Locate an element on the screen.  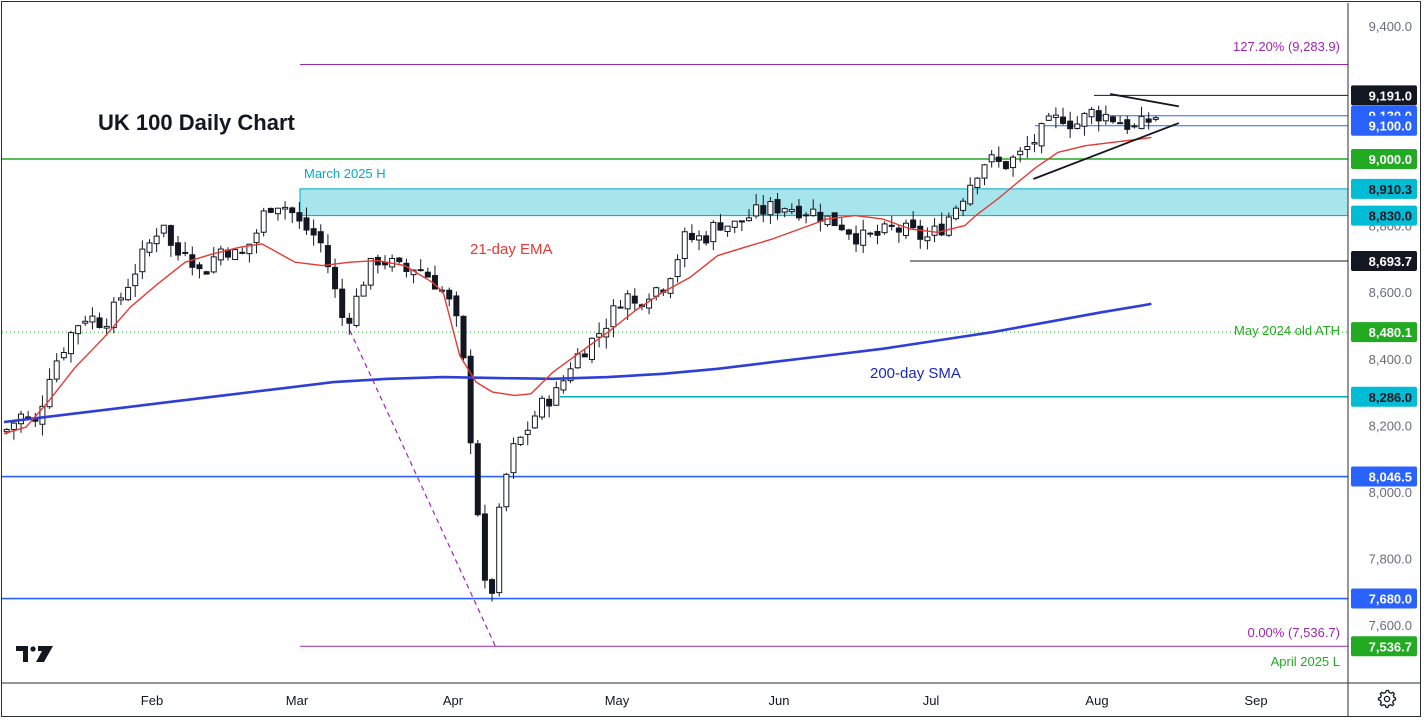
price-badge-text: 8,693.7 is located at coordinates (1390, 261).